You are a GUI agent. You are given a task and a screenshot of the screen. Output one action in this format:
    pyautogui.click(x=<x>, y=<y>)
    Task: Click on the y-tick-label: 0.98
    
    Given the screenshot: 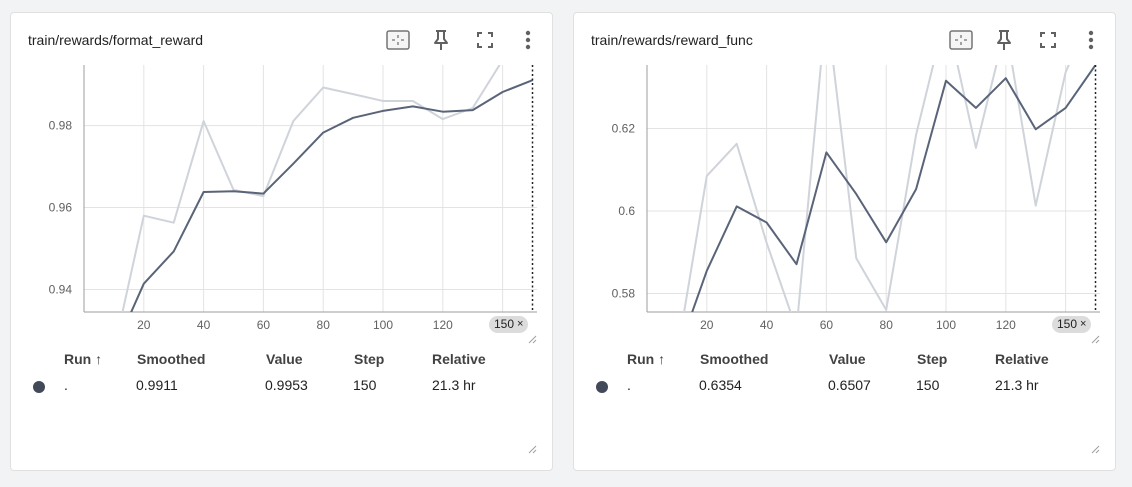 What is the action you would take?
    pyautogui.click(x=61, y=126)
    